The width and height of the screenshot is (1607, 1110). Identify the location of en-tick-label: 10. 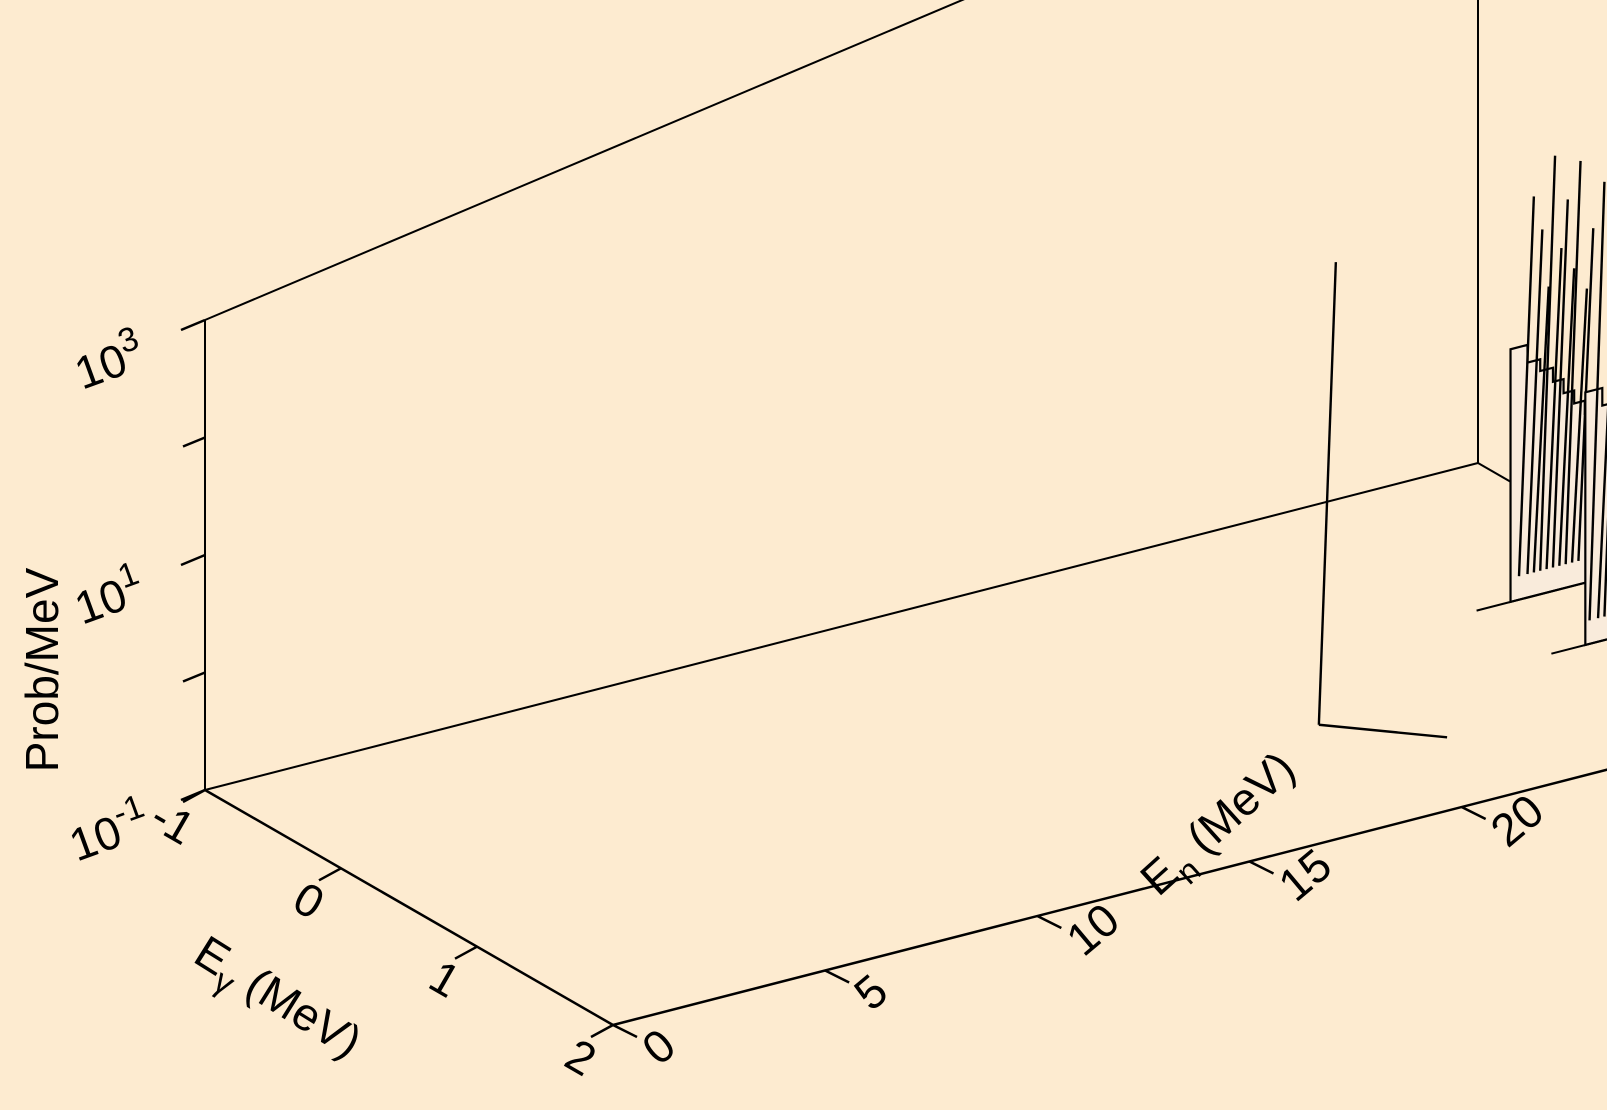
(1092, 929).